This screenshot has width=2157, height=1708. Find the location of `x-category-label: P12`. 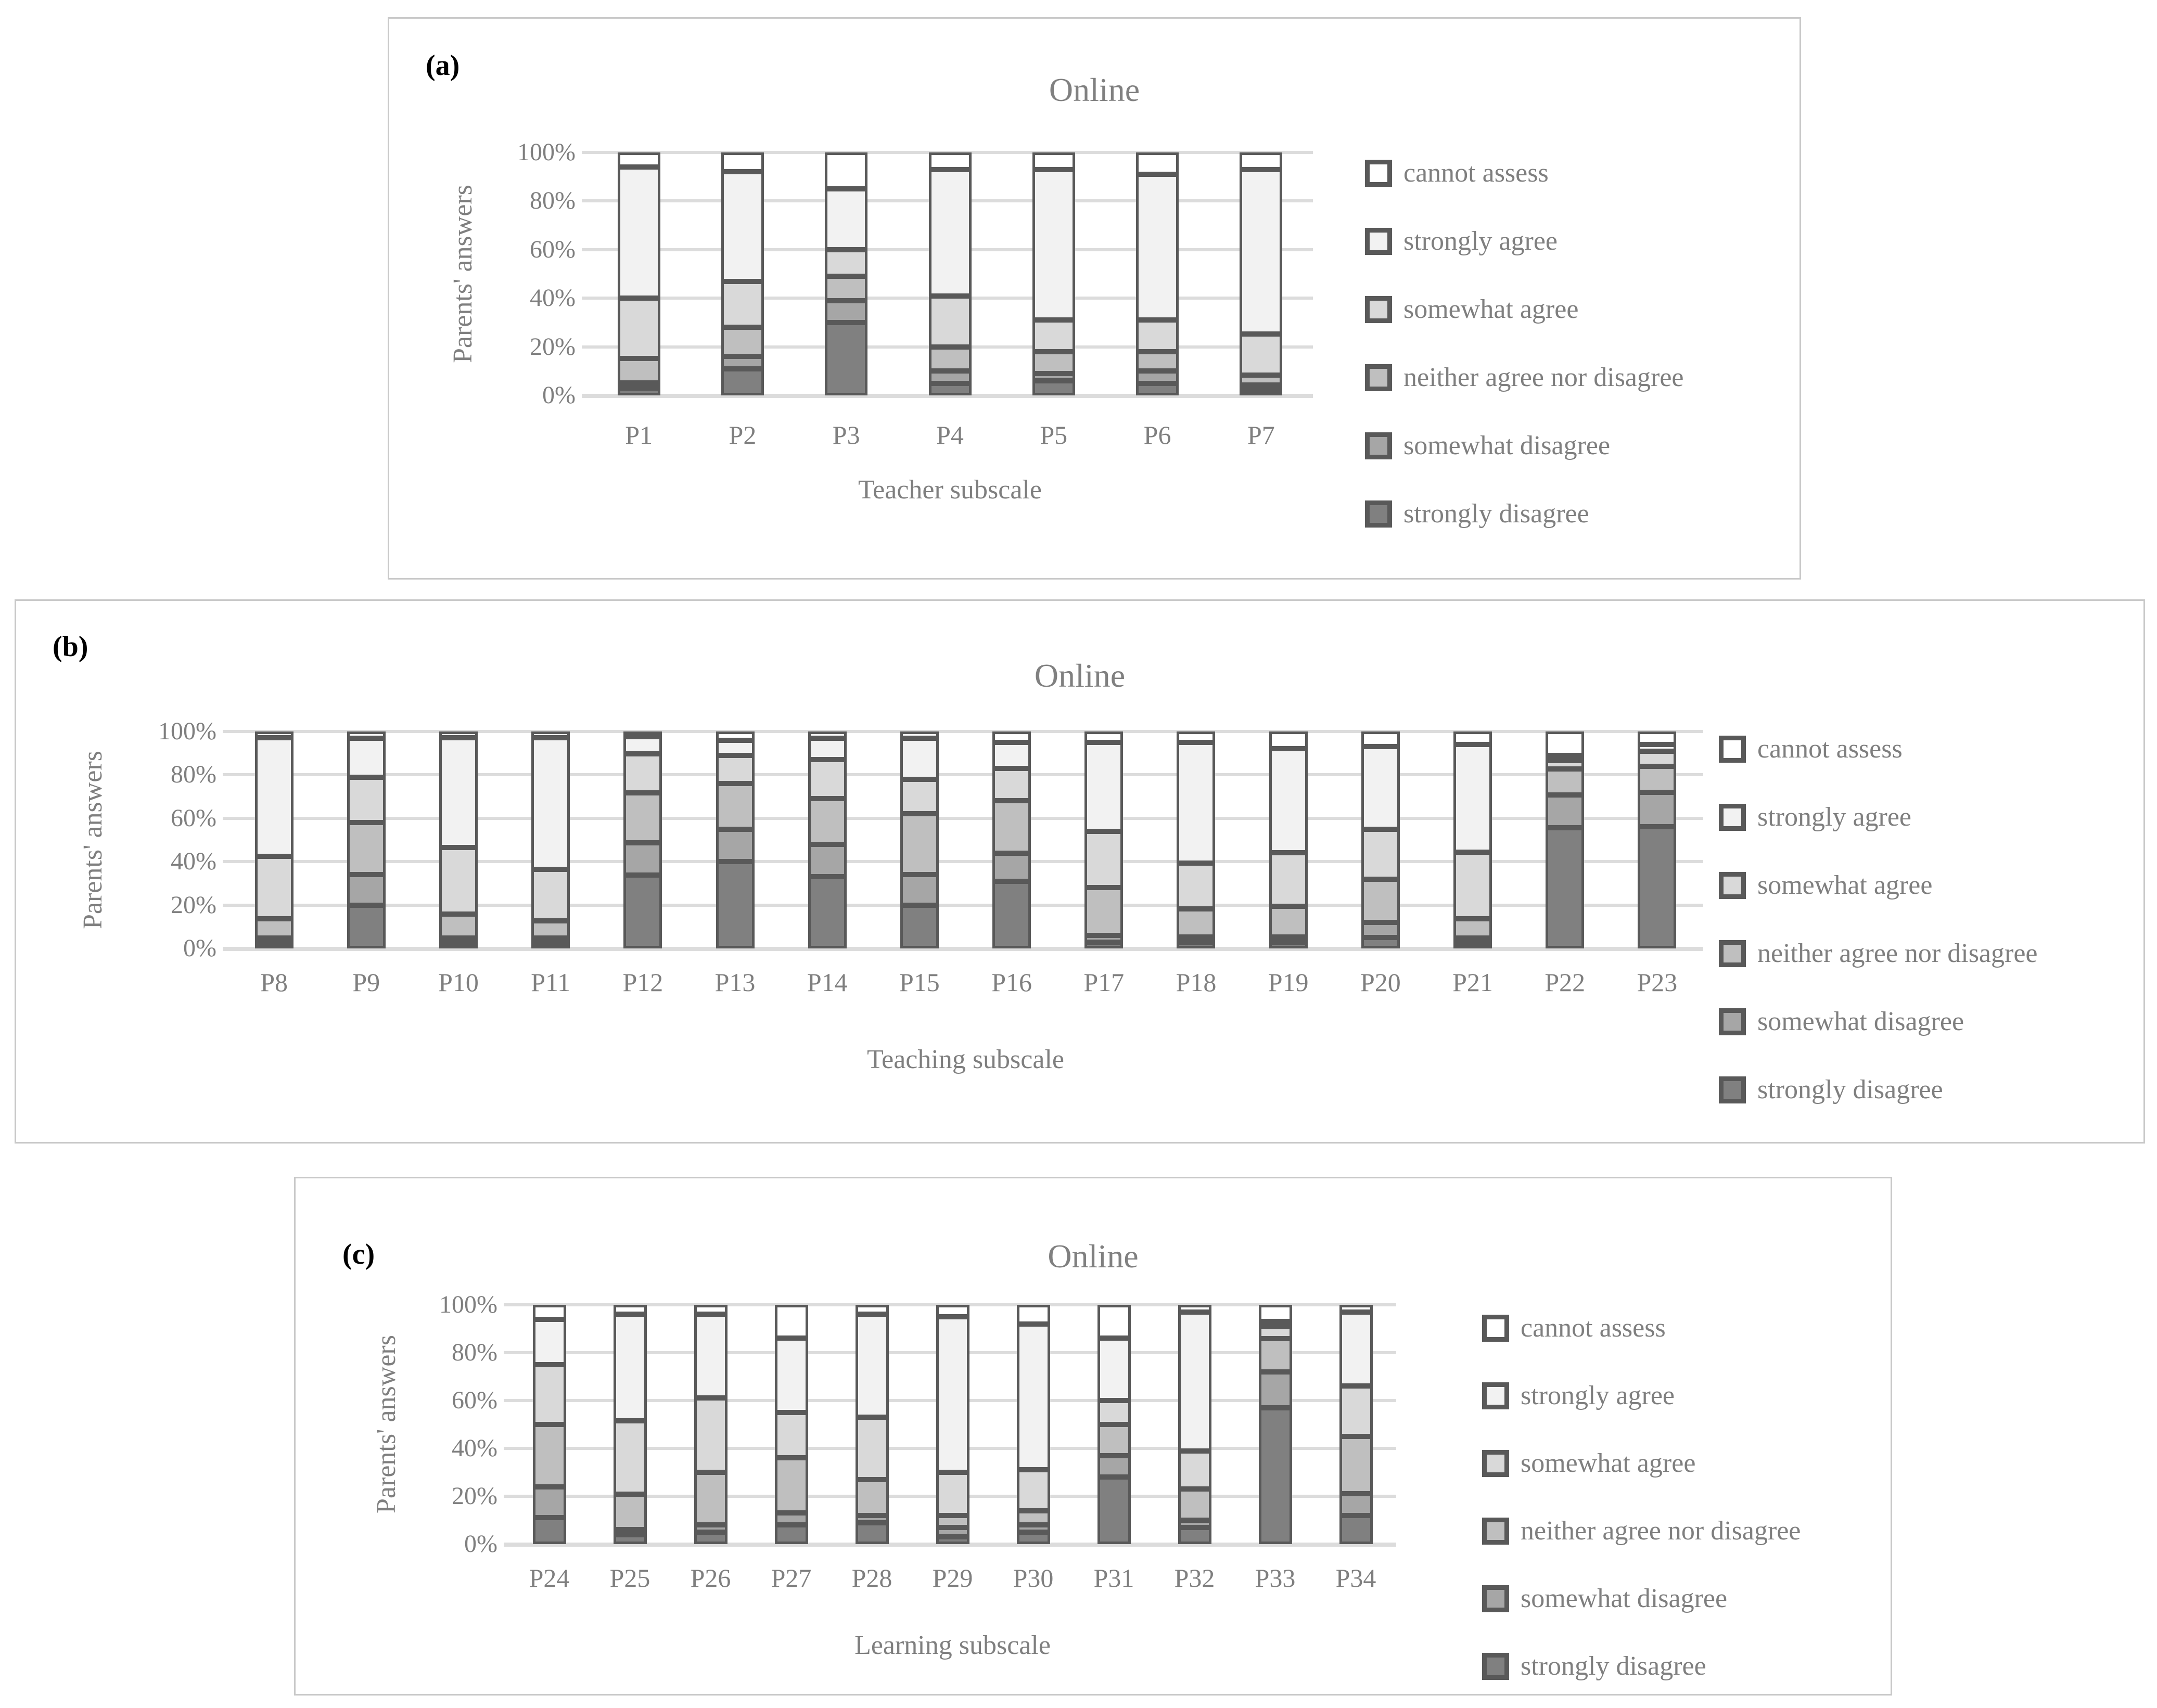

x-category-label: P12 is located at coordinates (642, 983).